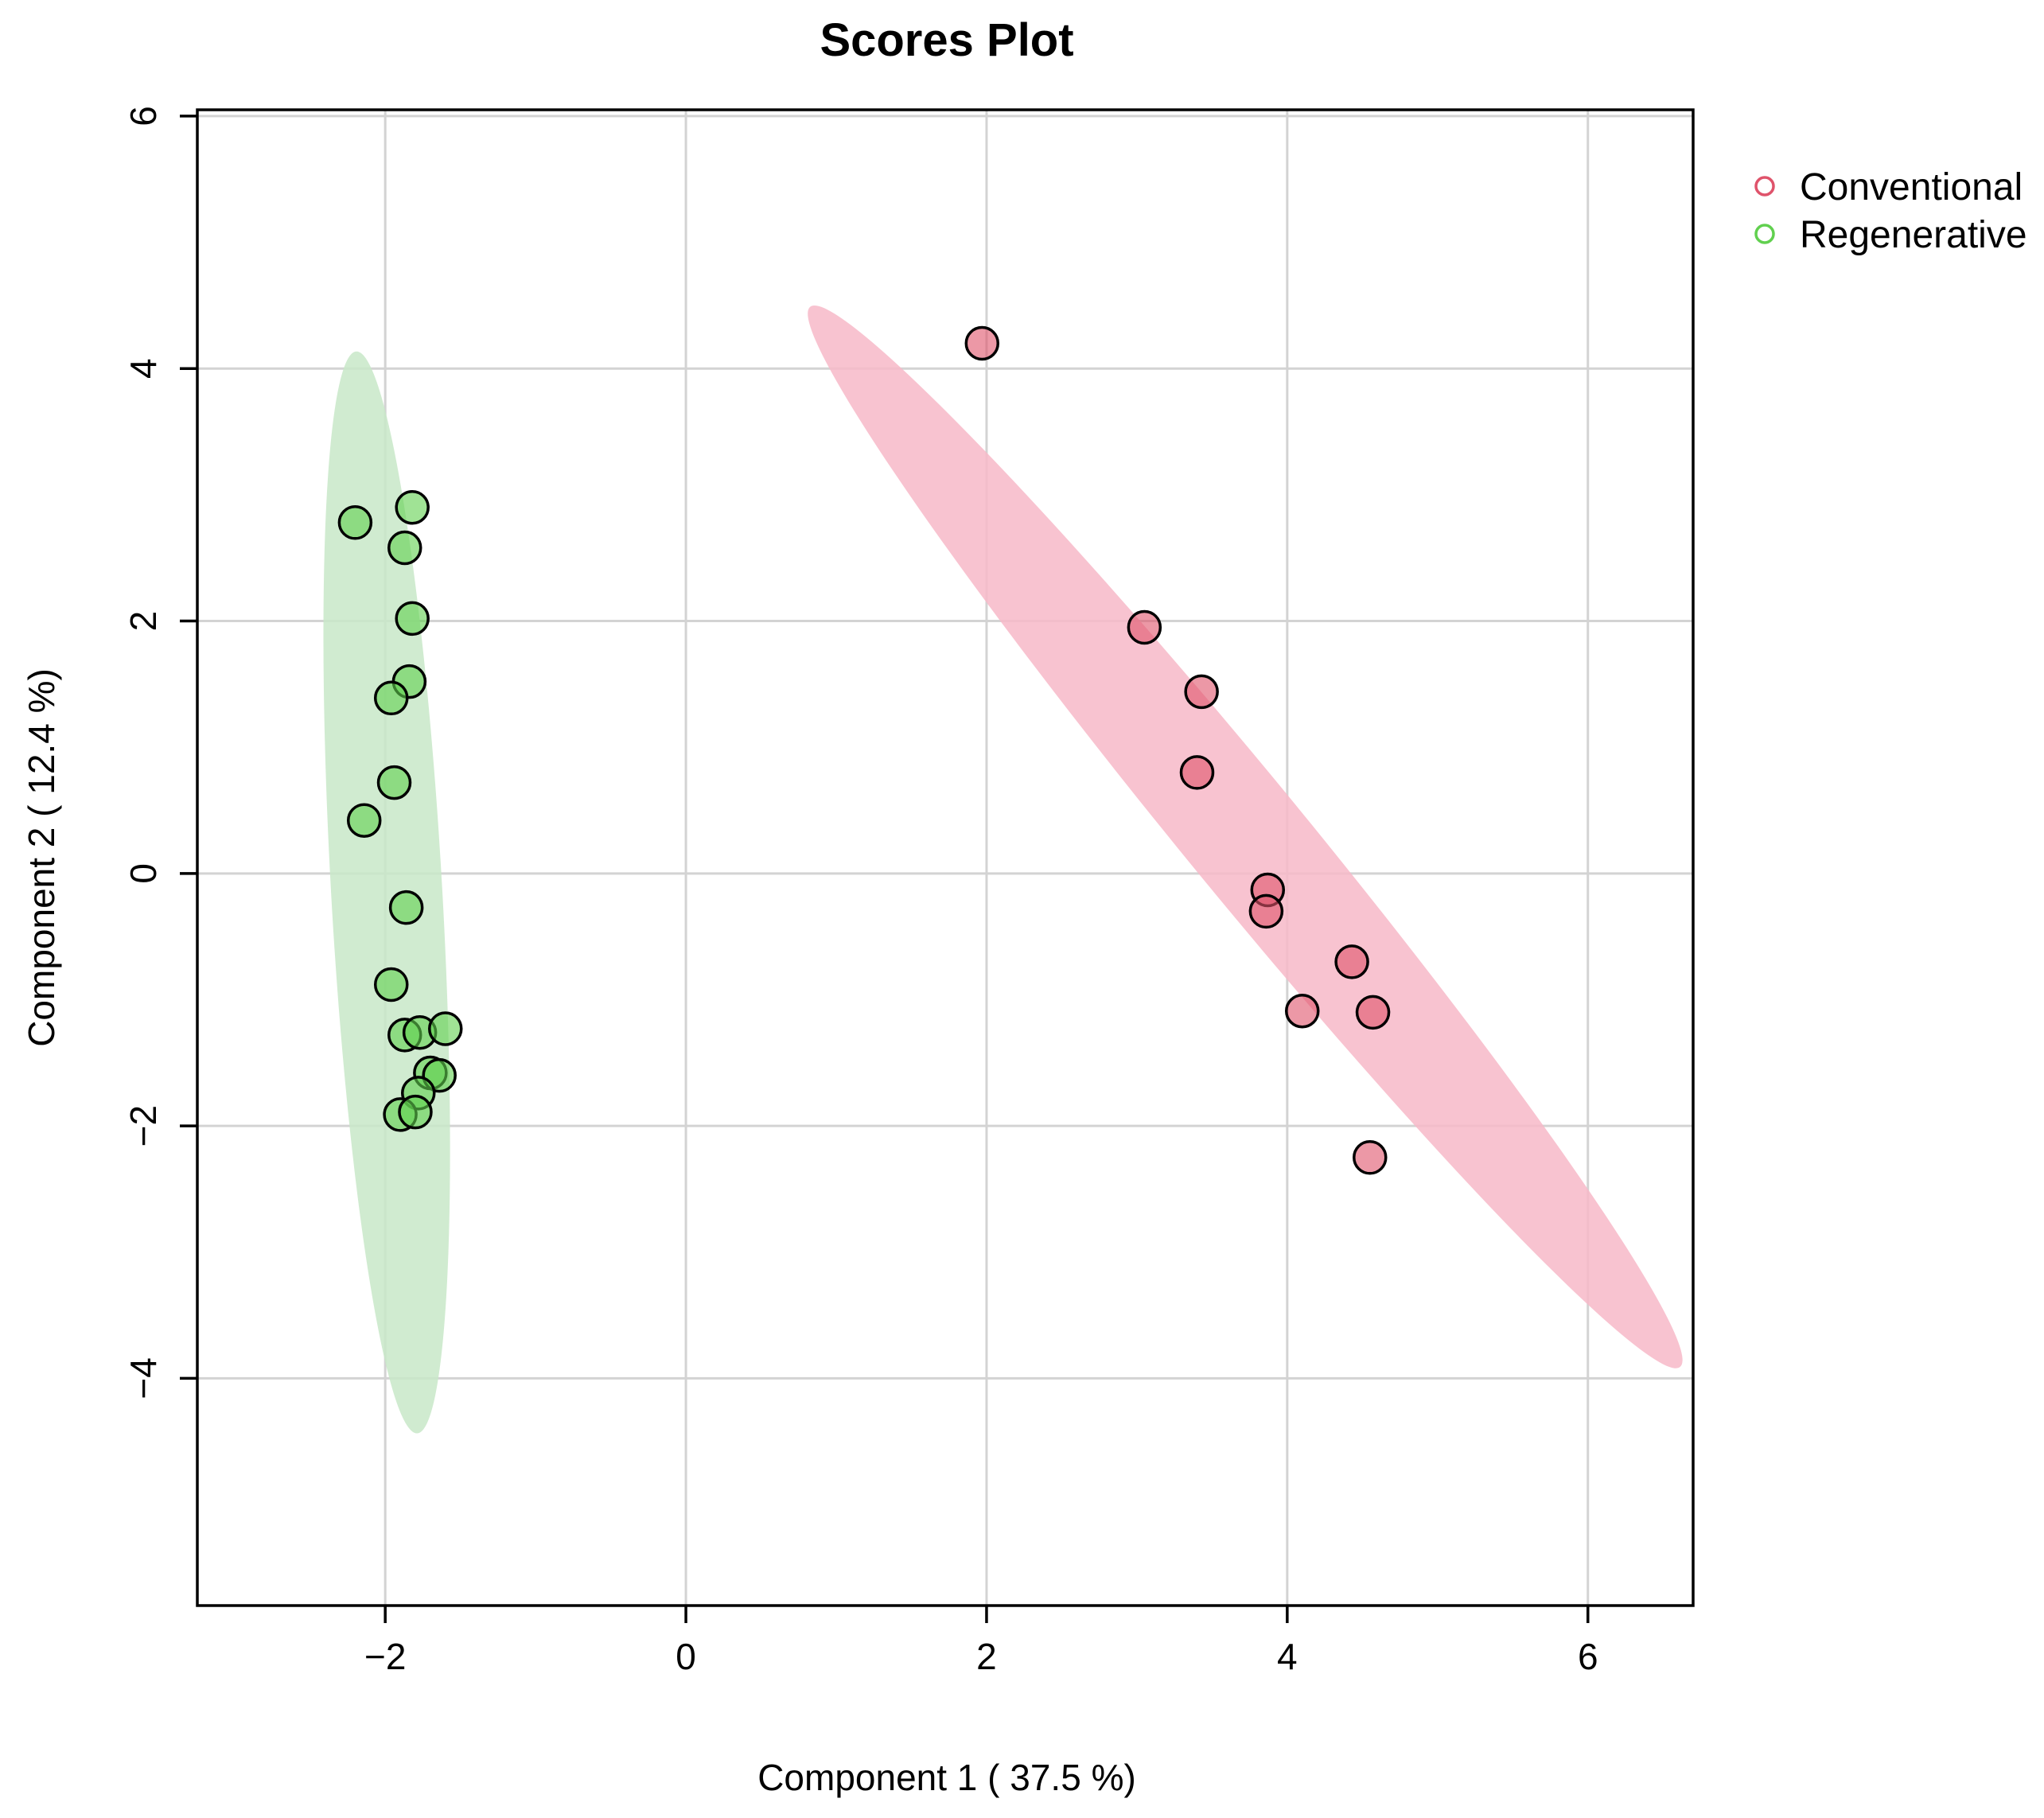 The image size is (2044, 1818). Describe the element at coordinates (946, 1777) in the screenshot. I see `x-axis-label: Component 1 ( 37.5 %)` at that location.